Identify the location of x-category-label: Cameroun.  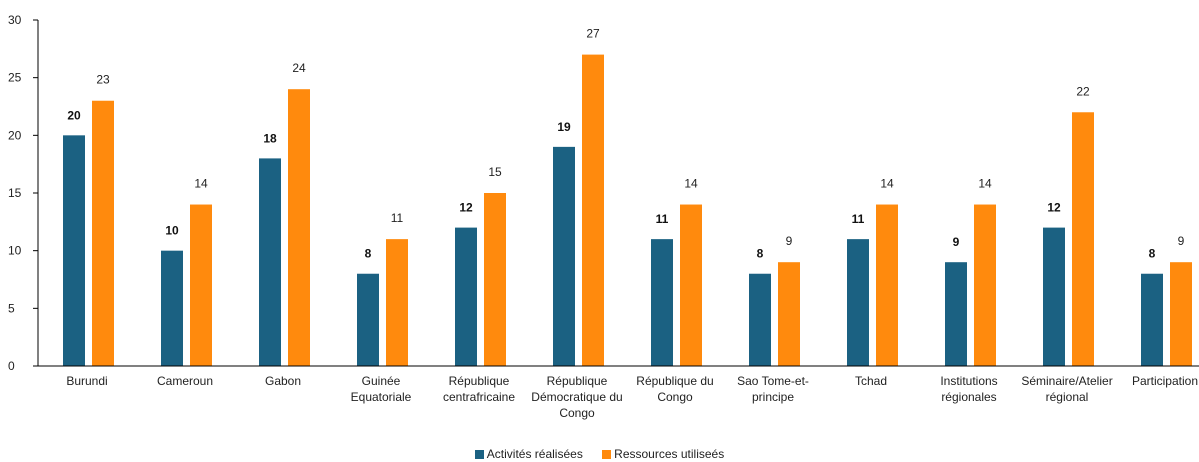
(185, 381).